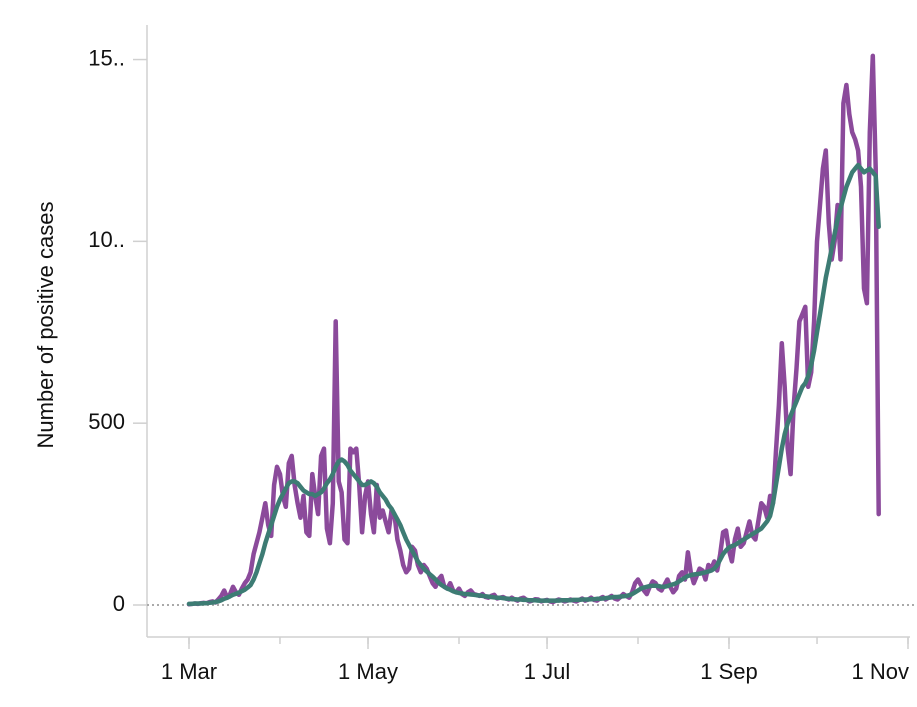 The height and width of the screenshot is (707, 917). What do you see at coordinates (547, 671) in the screenshot?
I see `x-tick-label: 1 Jul` at bounding box center [547, 671].